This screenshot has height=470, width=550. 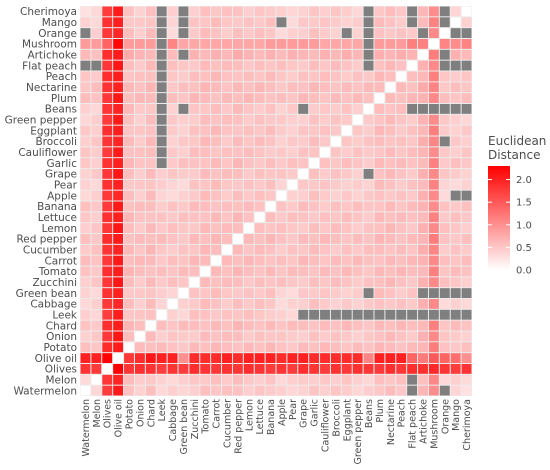 I want to click on y-tick-label: Chard, so click(x=61, y=326).